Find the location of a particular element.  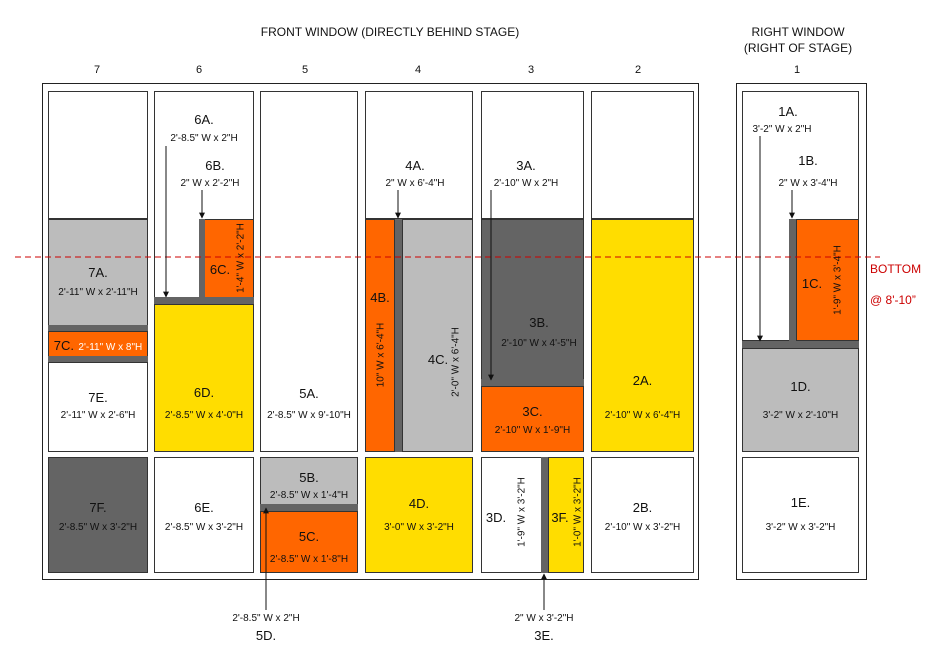

mullion-4a is located at coordinates (398, 335).